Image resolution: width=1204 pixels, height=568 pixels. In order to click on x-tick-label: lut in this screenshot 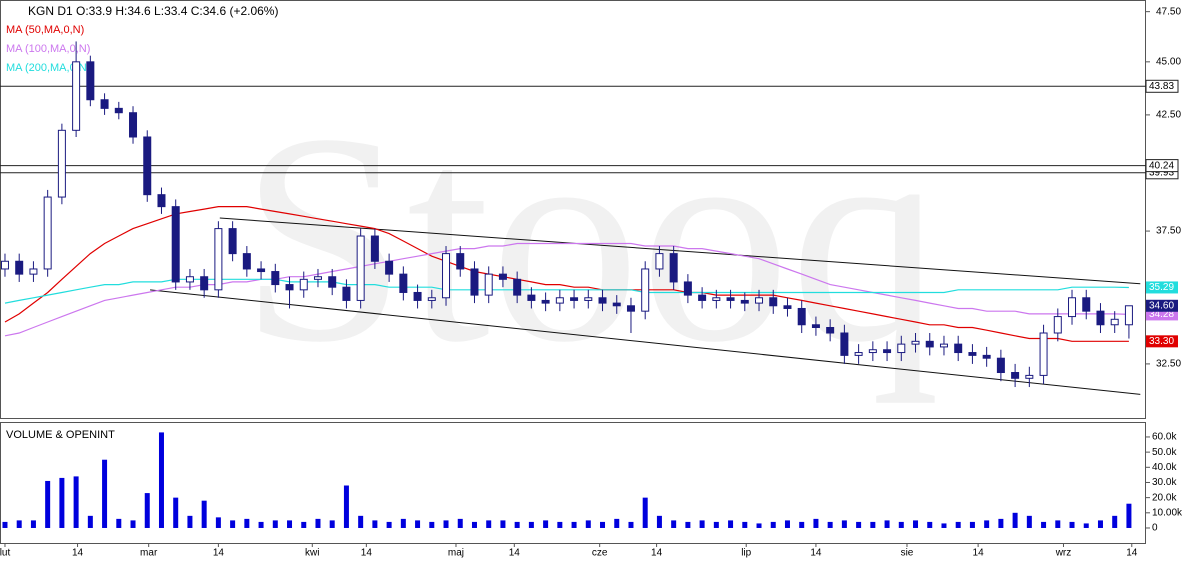, I will do `click(5, 553)`.